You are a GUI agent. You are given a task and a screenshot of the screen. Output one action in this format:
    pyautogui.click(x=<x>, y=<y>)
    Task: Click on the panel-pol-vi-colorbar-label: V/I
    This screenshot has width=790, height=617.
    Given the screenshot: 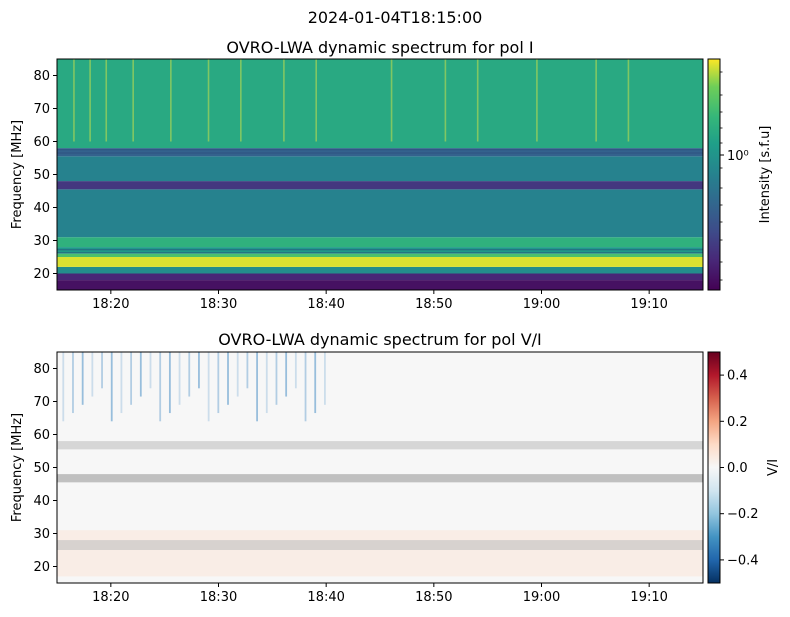 What is the action you would take?
    pyautogui.click(x=773, y=467)
    